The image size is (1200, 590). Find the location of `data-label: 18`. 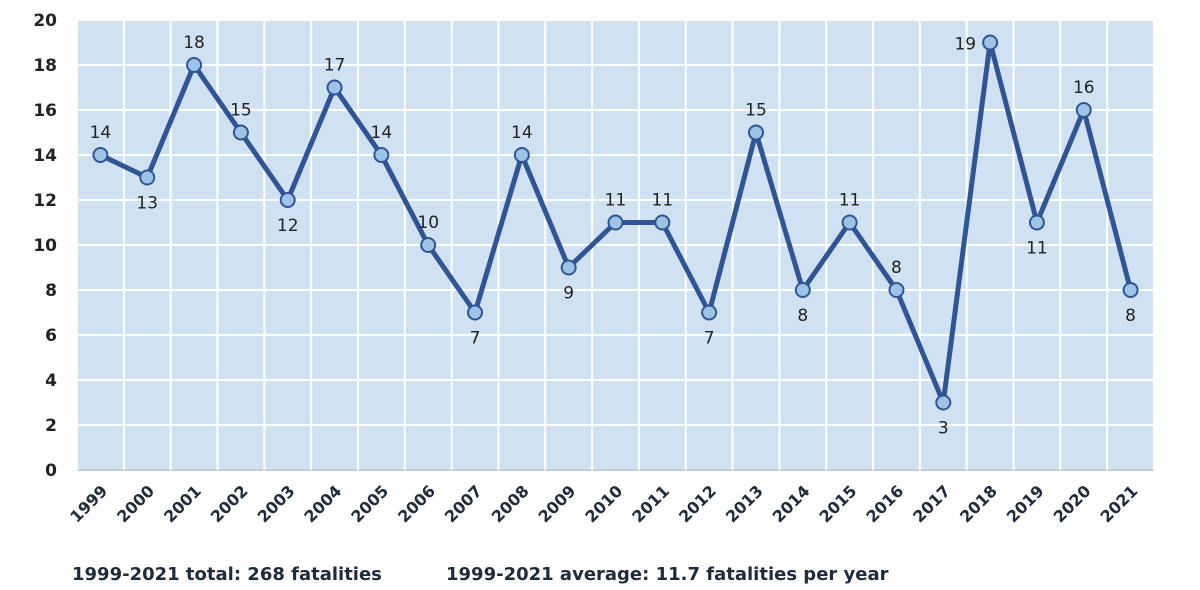

data-label: 18 is located at coordinates (194, 43).